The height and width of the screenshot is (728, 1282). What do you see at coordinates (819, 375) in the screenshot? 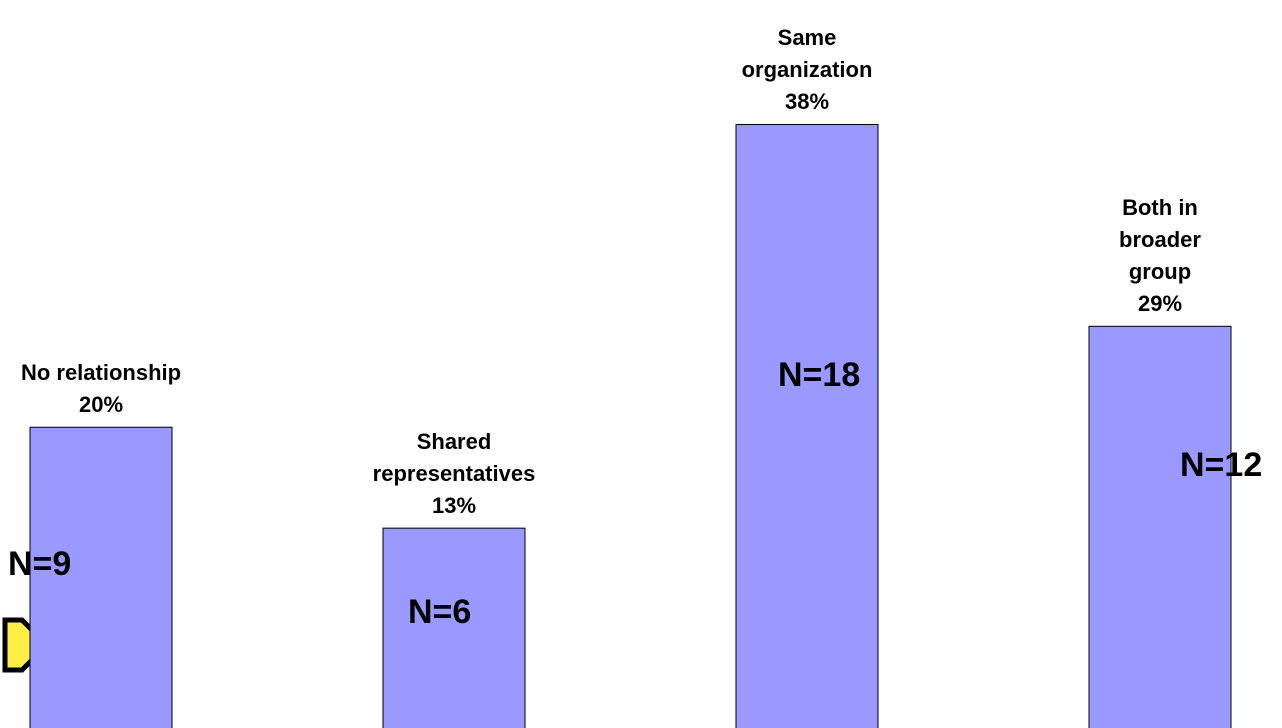
I see `value-label: N=18` at bounding box center [819, 375].